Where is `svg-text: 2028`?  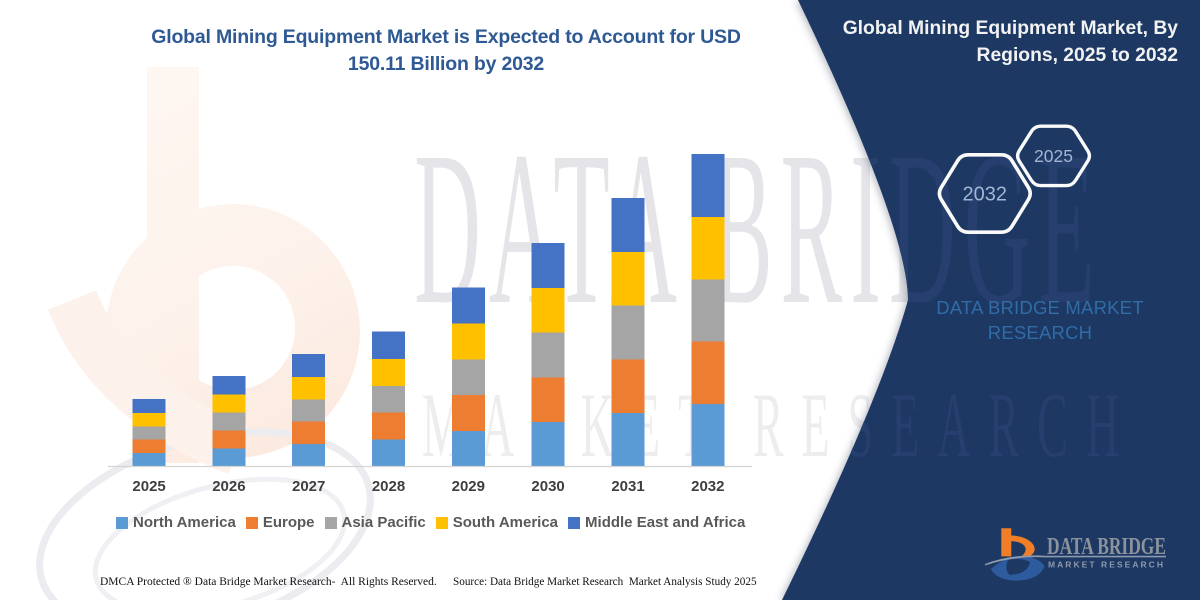 svg-text: 2028 is located at coordinates (388, 486).